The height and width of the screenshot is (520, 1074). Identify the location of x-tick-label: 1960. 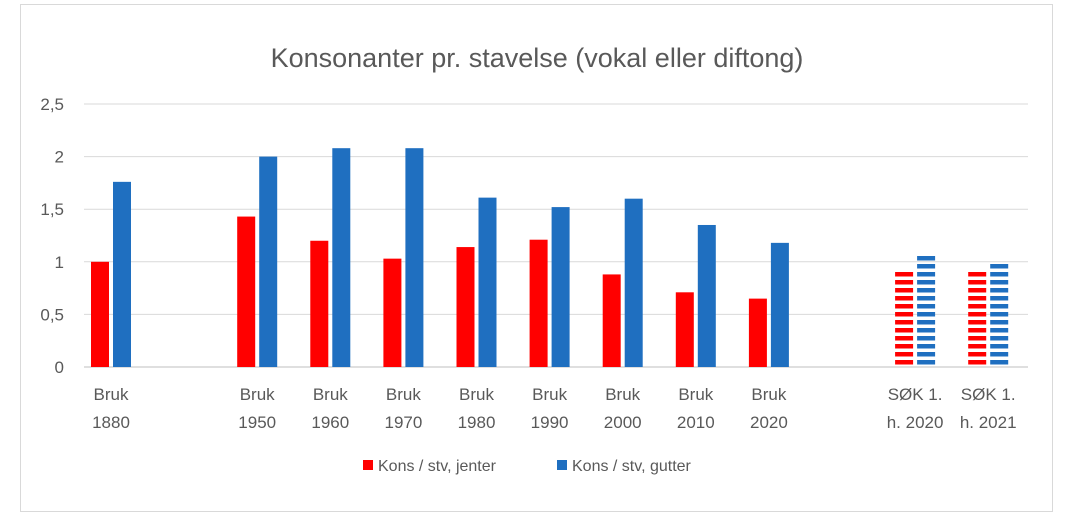
(330, 422).